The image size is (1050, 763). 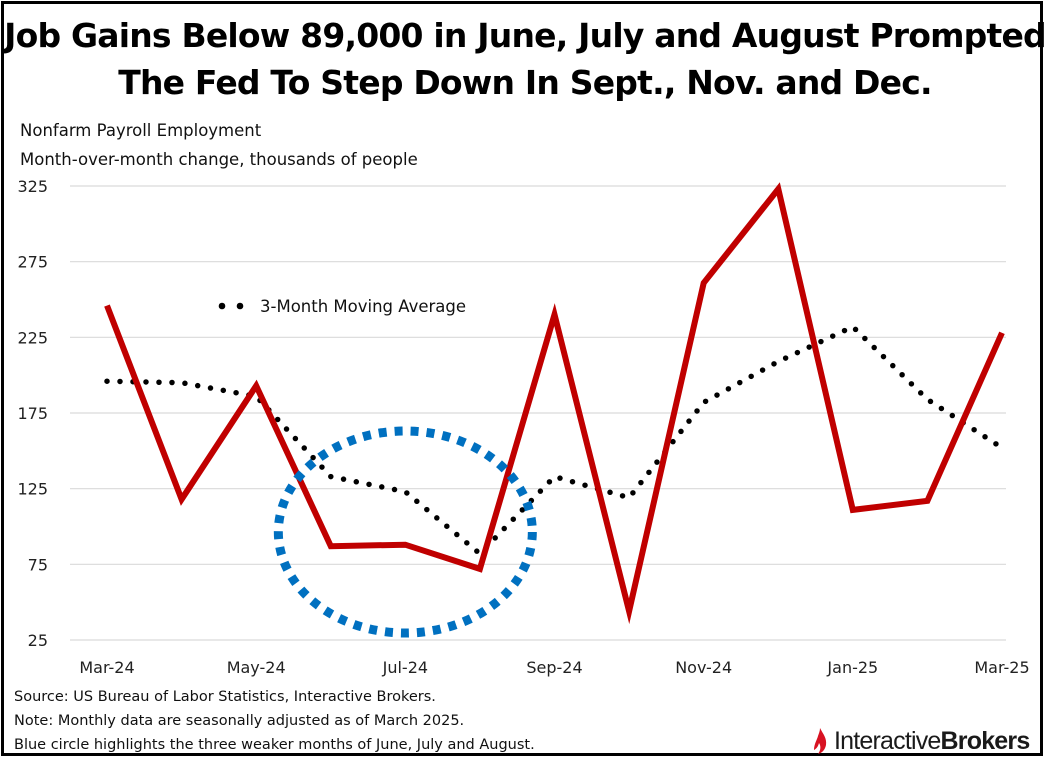 I want to click on logo-flame-icon, so click(x=820, y=741).